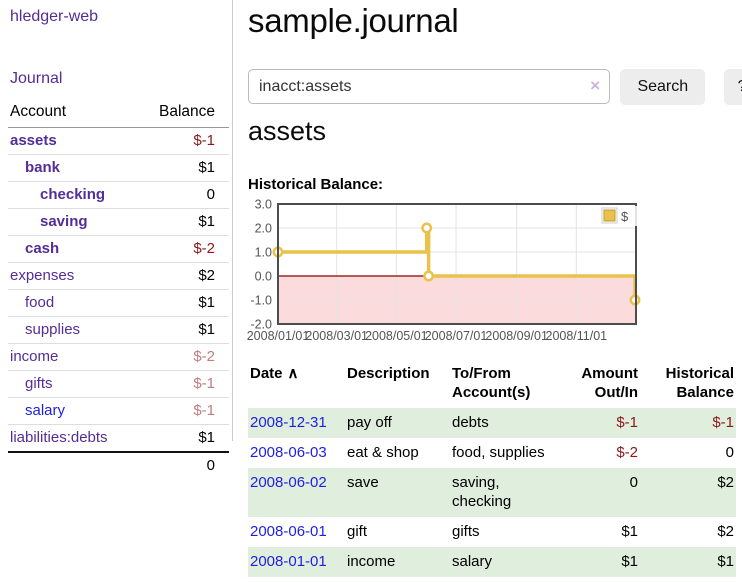 The image size is (742, 582). I want to click on transaction-amount: 0, so click(633, 482).